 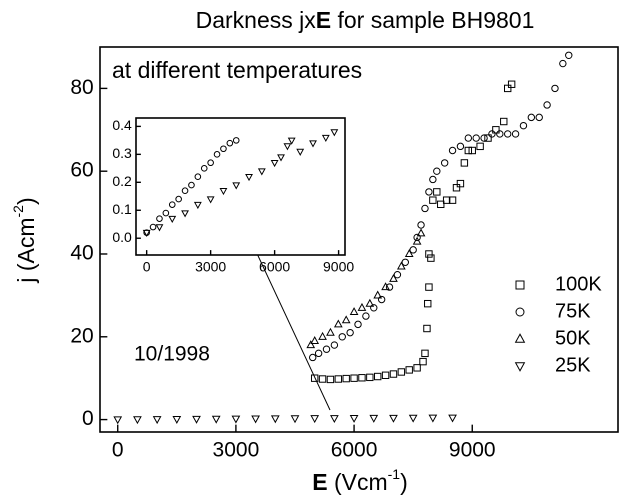 I want to click on y-tick-label: 20, so click(x=81, y=335).